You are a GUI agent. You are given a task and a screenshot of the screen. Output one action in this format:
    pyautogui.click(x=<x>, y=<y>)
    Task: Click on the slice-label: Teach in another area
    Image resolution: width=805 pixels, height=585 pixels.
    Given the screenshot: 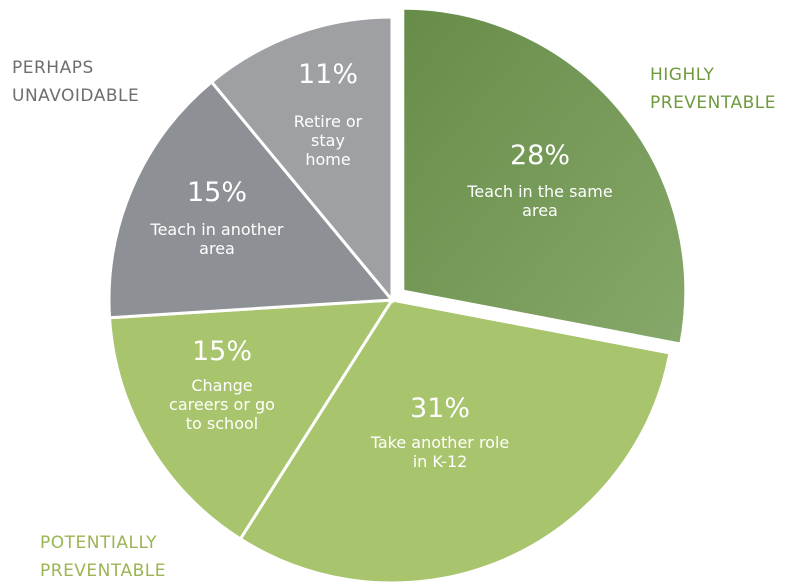 What is the action you would take?
    pyautogui.click(x=217, y=239)
    